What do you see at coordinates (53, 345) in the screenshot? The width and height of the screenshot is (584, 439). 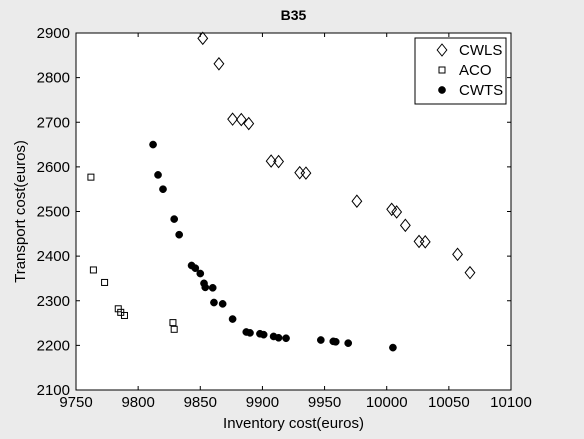 I see `y-tick-label: 2200` at bounding box center [53, 345].